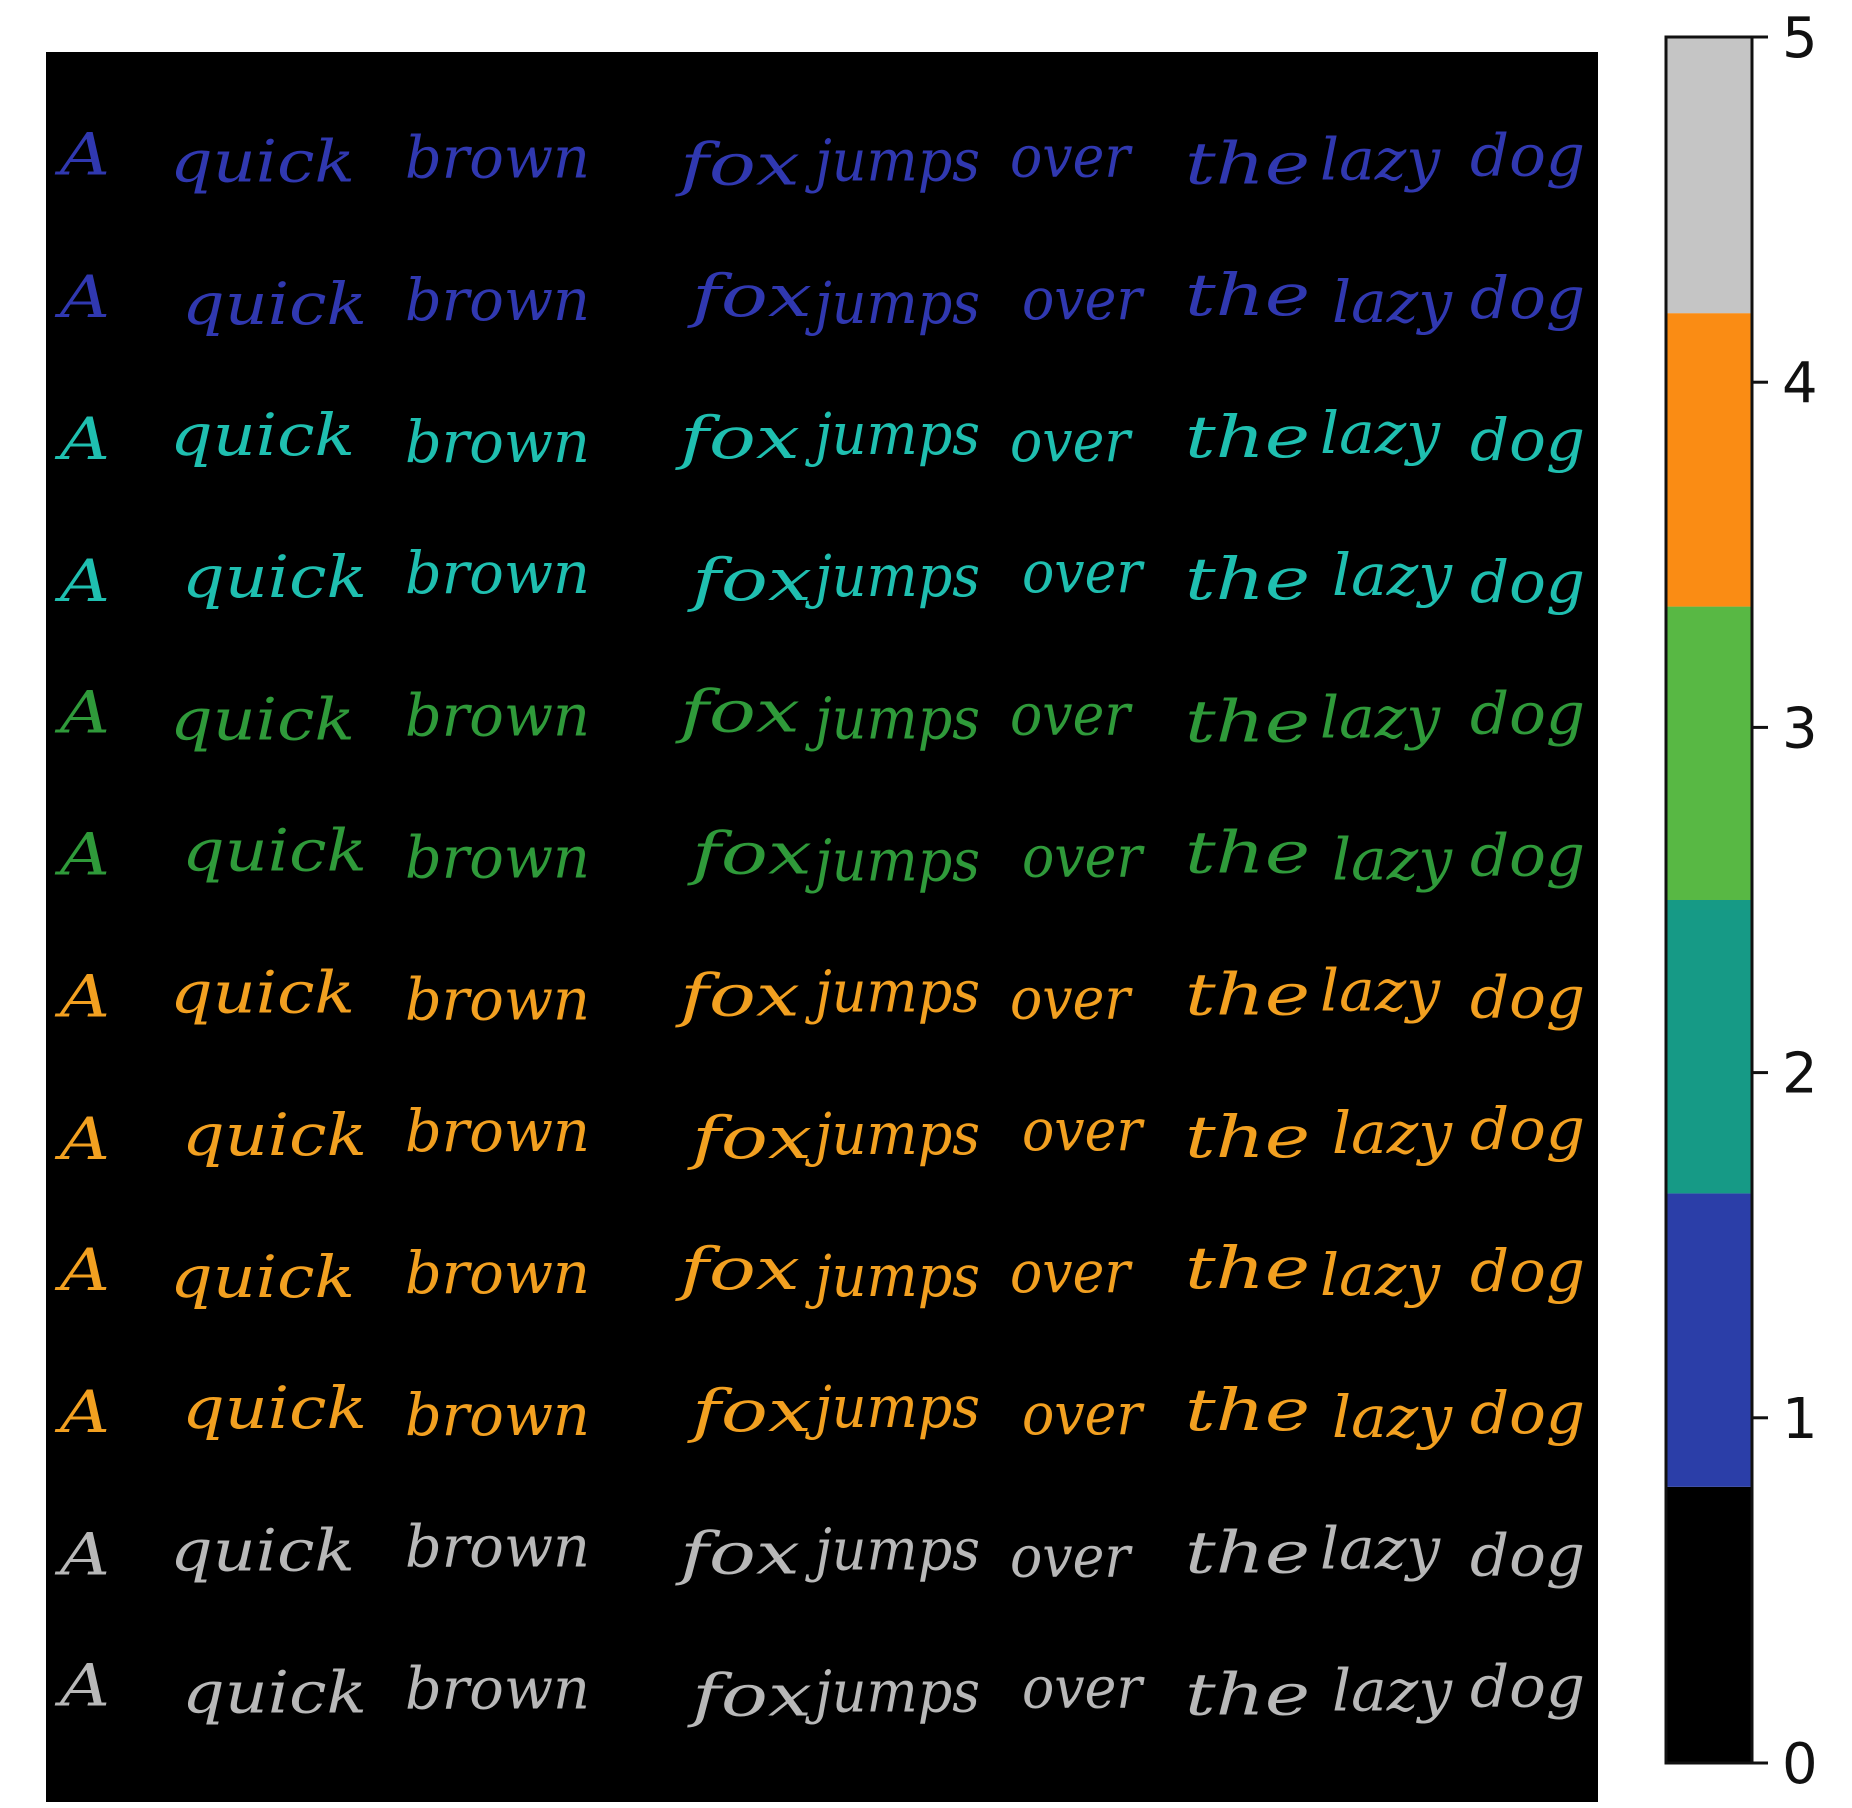  I want to click on colorbar: 0 1 2 3 4 5, so click(1741, 901).